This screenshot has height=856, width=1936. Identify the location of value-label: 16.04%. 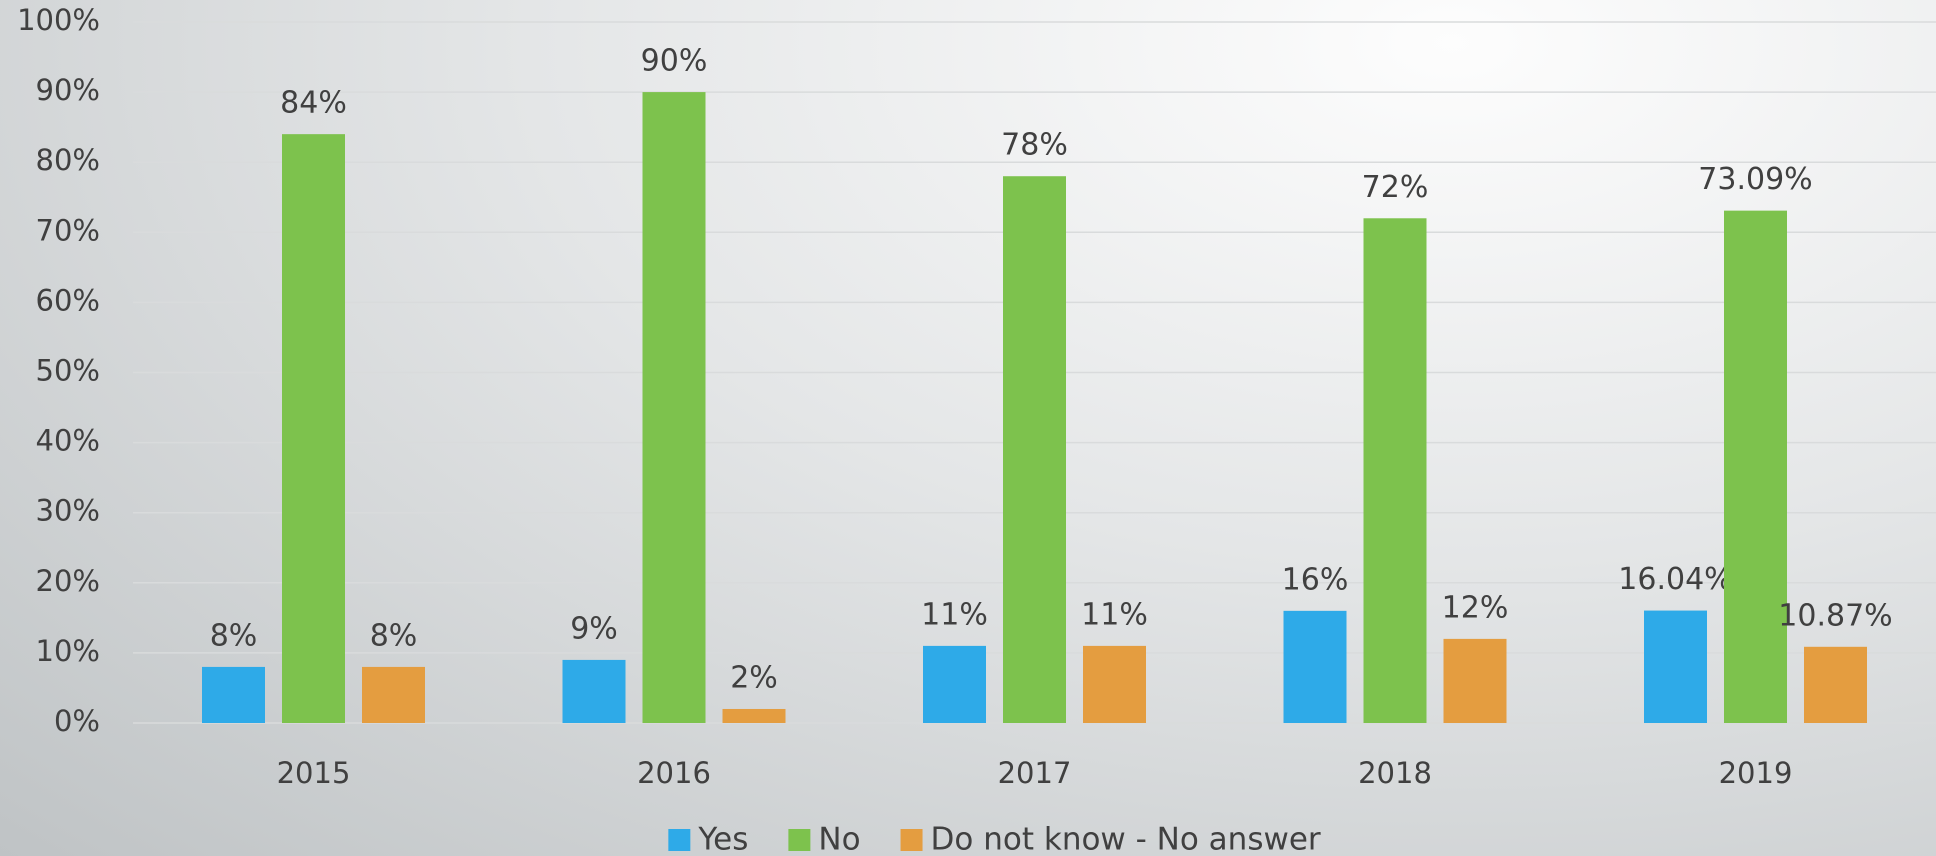
(1675, 579).